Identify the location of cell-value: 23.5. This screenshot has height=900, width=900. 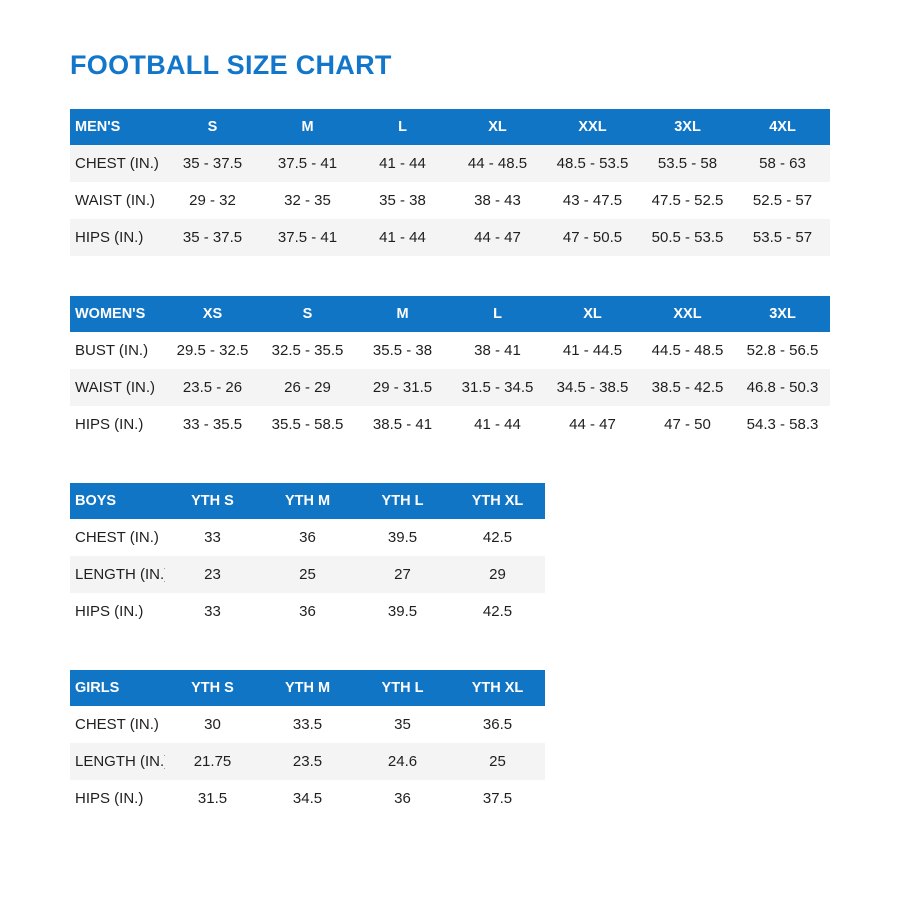
(307, 761).